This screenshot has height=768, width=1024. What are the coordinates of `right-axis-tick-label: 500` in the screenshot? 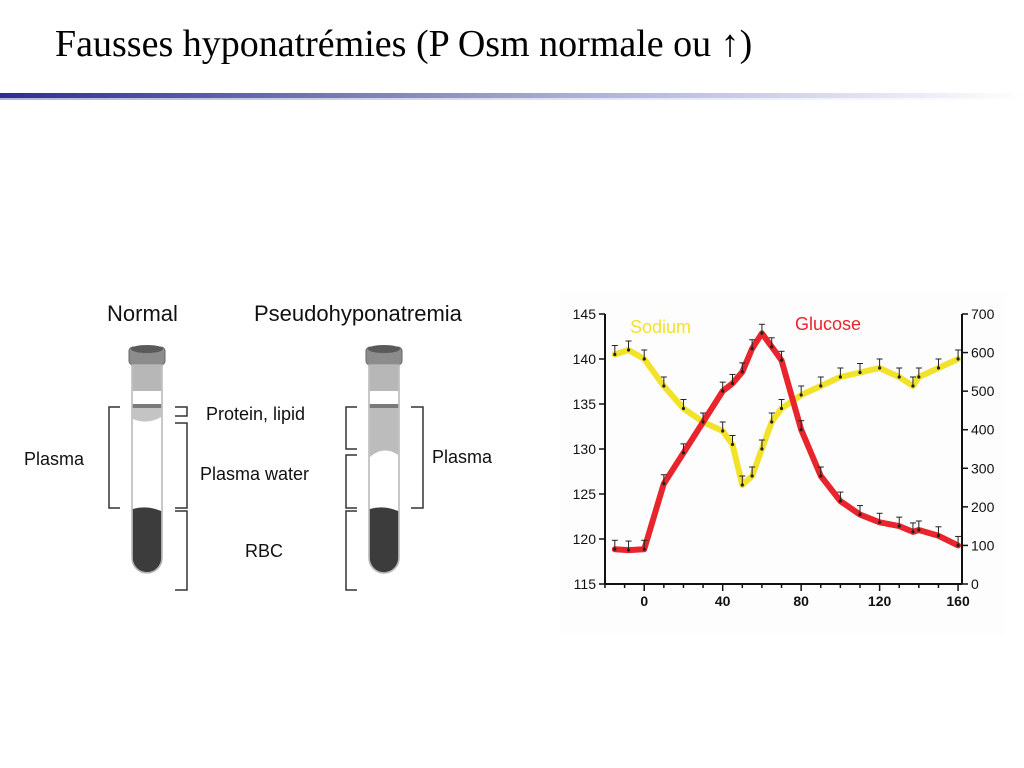 It's located at (983, 391).